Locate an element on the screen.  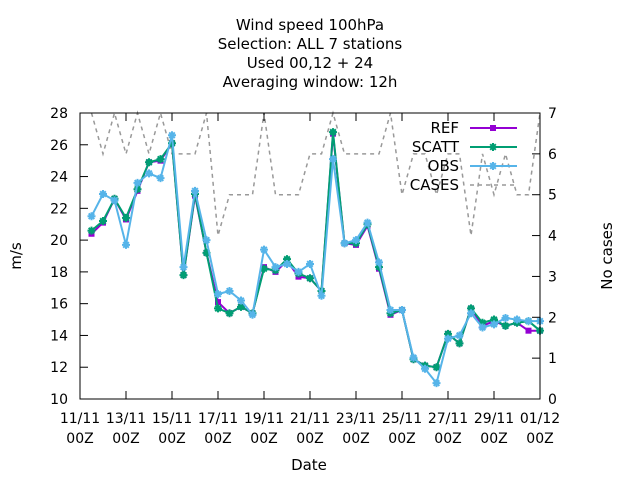
y2-tick-label: 0 is located at coordinates (552, 400).